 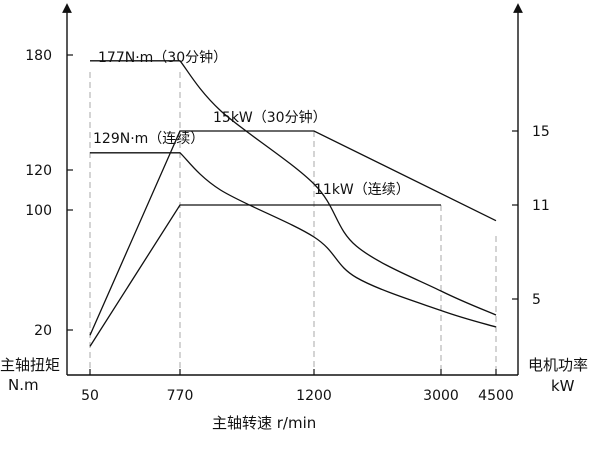 What do you see at coordinates (297, 386) in the screenshot?
I see `x-axis-ticks: 50 770 1200 3000 4500` at bounding box center [297, 386].